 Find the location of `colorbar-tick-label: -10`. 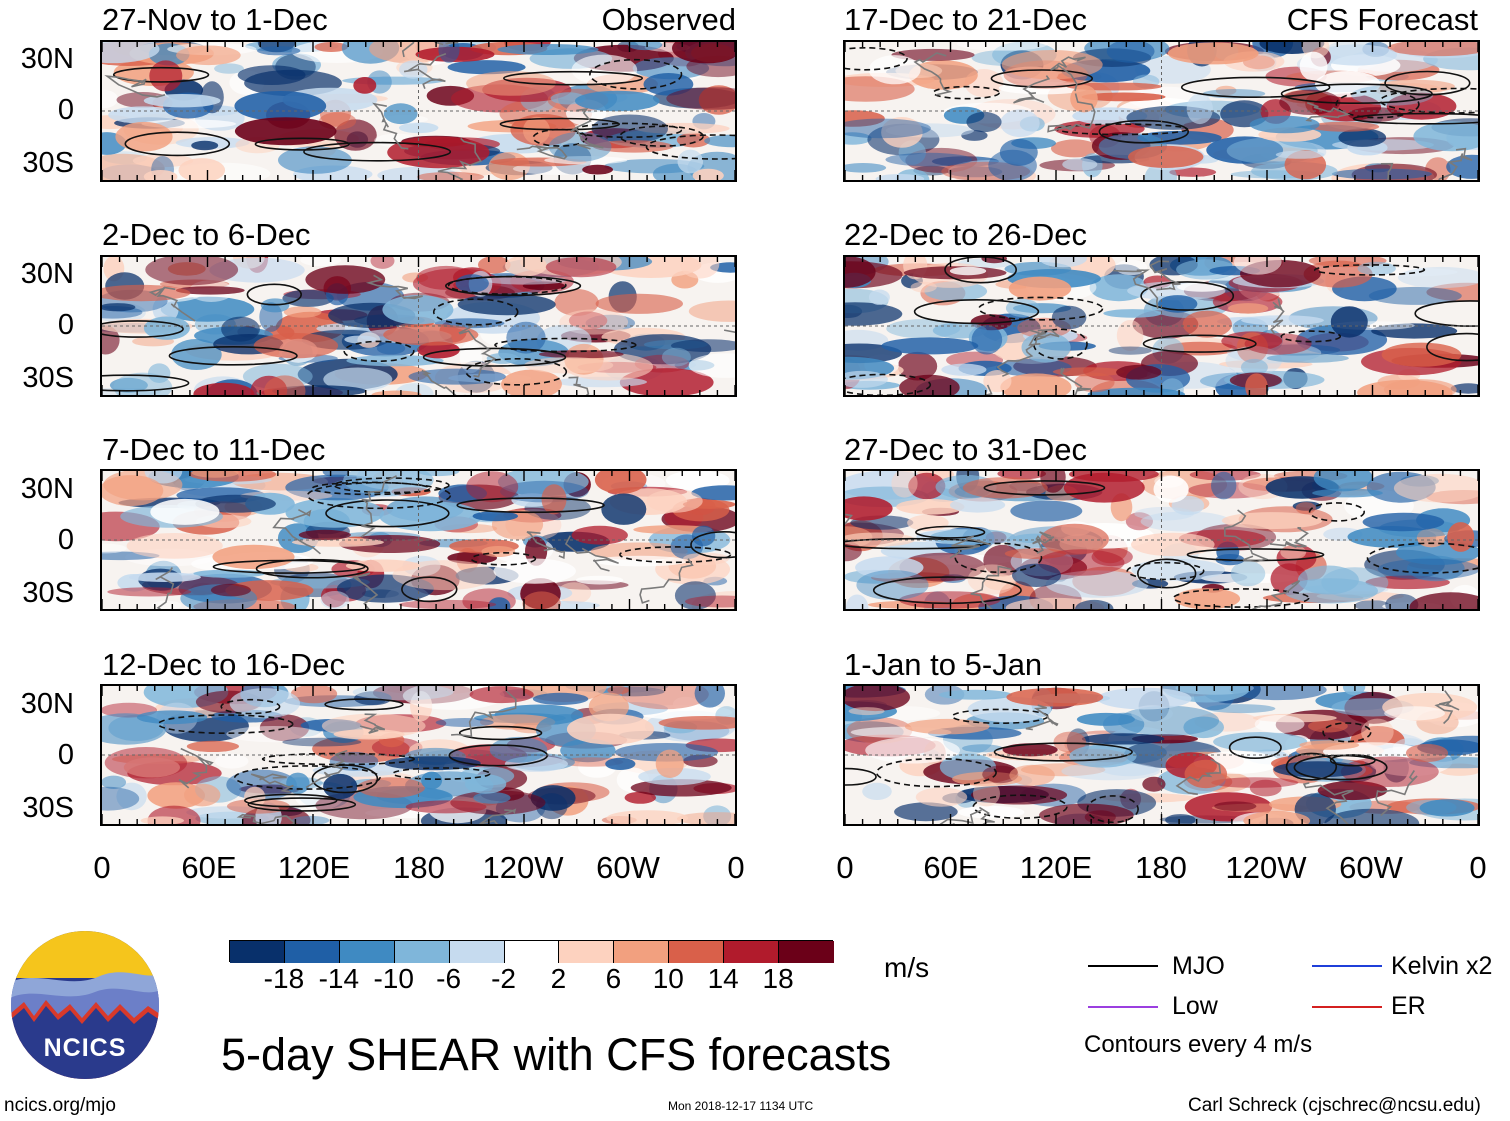

colorbar-tick-label: -10 is located at coordinates (393, 978).